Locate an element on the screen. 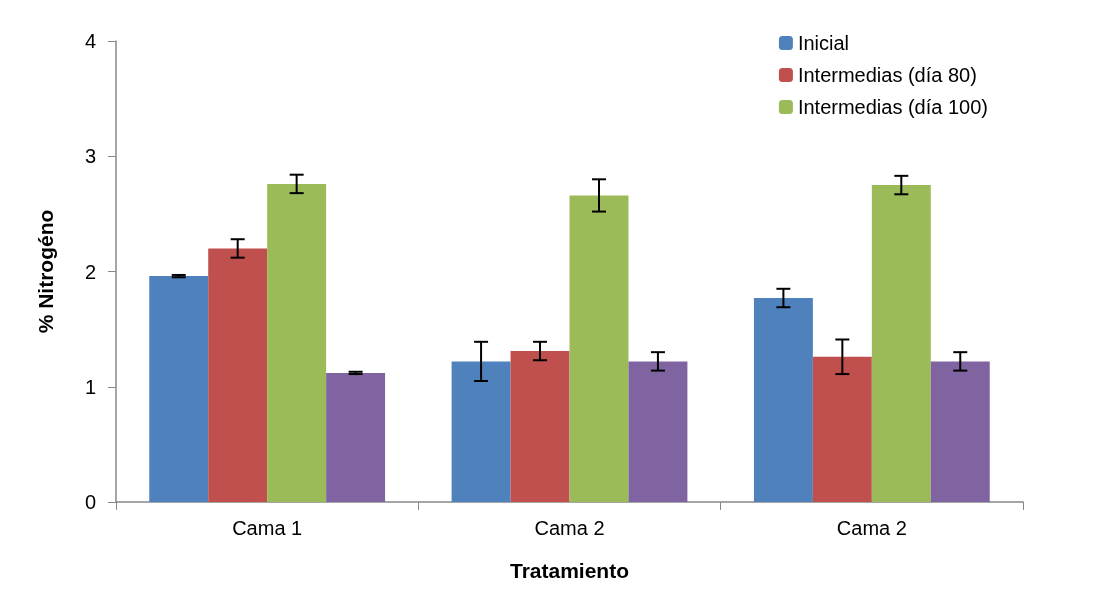 The image size is (1101, 609). legend-label: Intermedias (día 100) is located at coordinates (893, 107).